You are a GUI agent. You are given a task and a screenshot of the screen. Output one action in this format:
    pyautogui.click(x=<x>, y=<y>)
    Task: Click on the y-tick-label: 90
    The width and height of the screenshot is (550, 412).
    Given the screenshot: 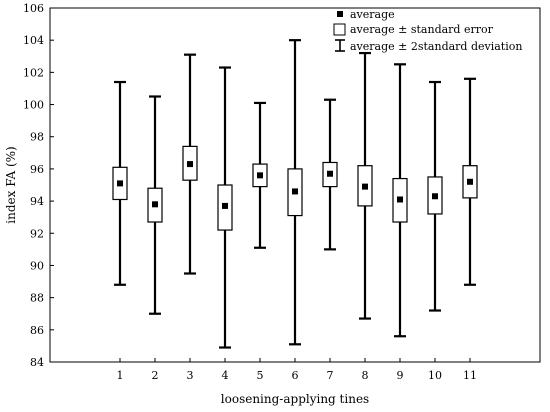 What is the action you would take?
    pyautogui.click(x=37, y=265)
    